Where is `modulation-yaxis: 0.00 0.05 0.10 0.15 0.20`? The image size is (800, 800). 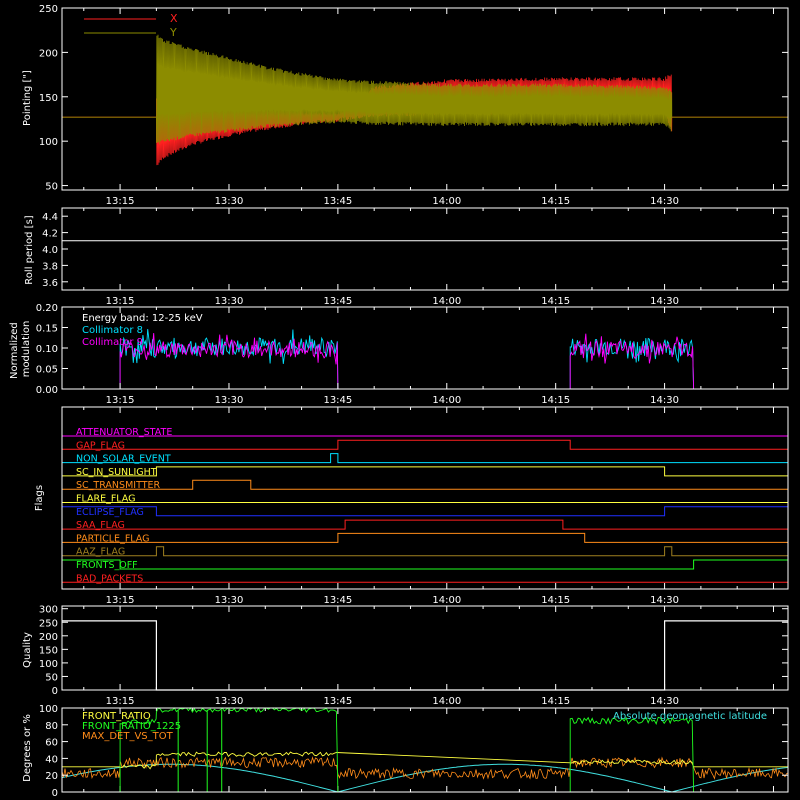
modulation-yaxis: 0.00 0.05 0.10 0.15 0.20 is located at coordinates (412, 349).